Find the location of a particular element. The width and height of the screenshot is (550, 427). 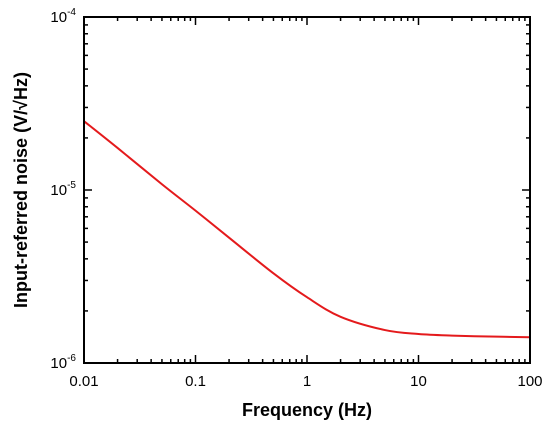

x-tick-label: 10 is located at coordinates (418, 381).